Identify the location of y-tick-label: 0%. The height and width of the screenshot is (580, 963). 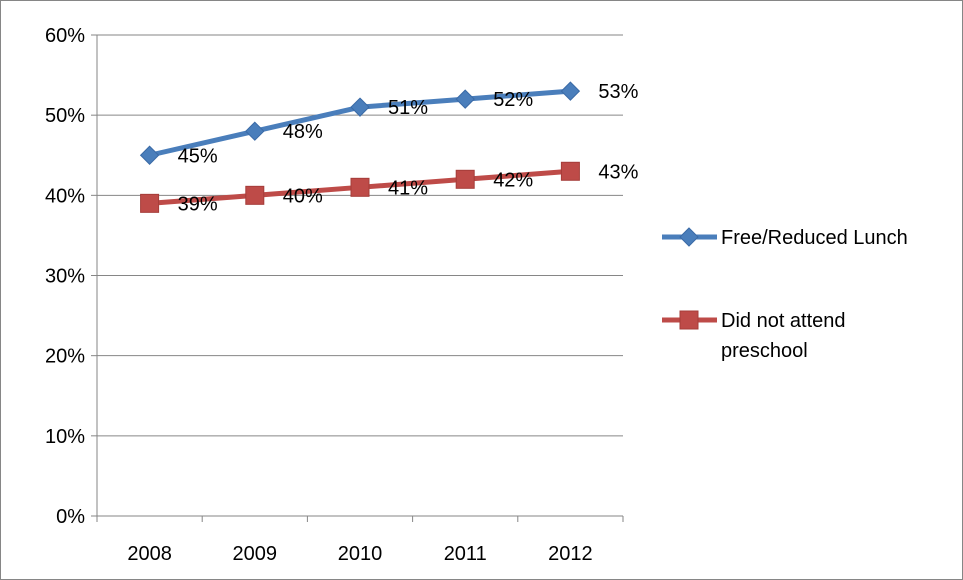
(70, 517).